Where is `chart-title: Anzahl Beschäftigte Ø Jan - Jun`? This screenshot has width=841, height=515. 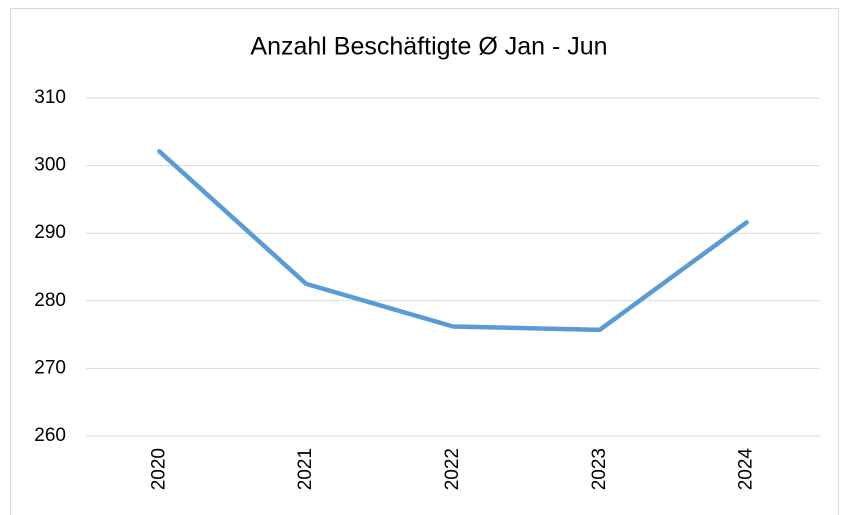
chart-title: Anzahl Beschäftigte Ø Jan - Jun is located at coordinates (428, 47).